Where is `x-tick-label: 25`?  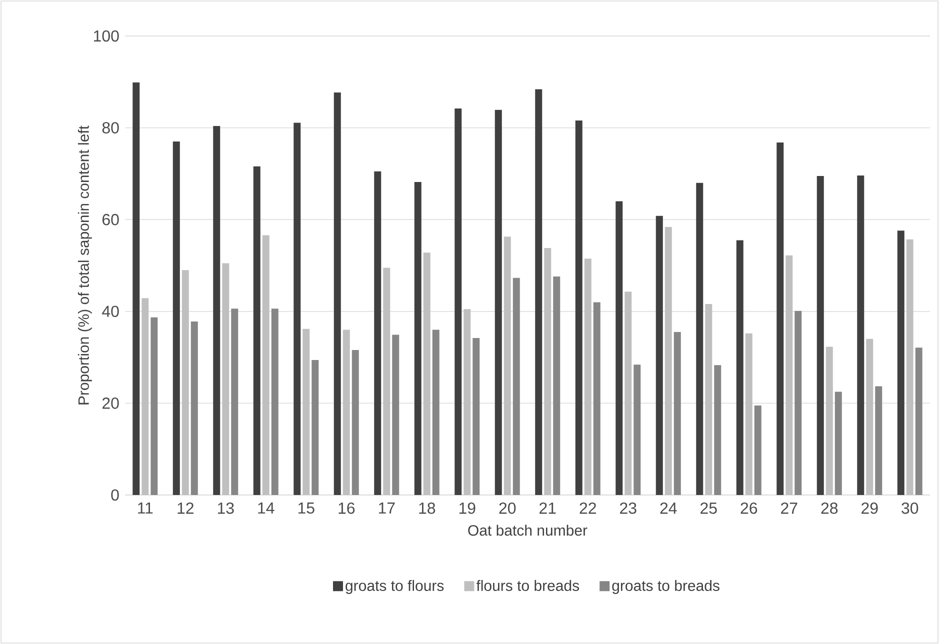 x-tick-label: 25 is located at coordinates (708, 508).